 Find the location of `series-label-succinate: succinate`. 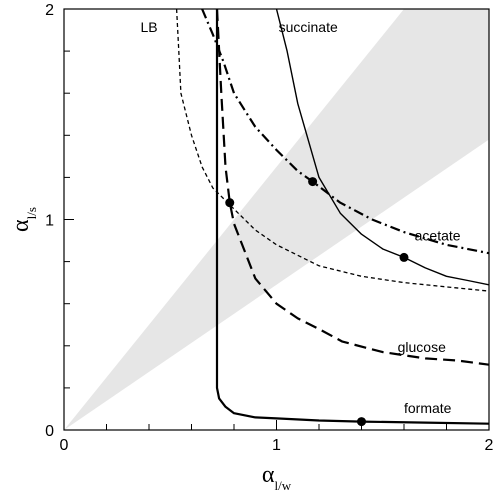

series-label-succinate: succinate is located at coordinates (308, 27).